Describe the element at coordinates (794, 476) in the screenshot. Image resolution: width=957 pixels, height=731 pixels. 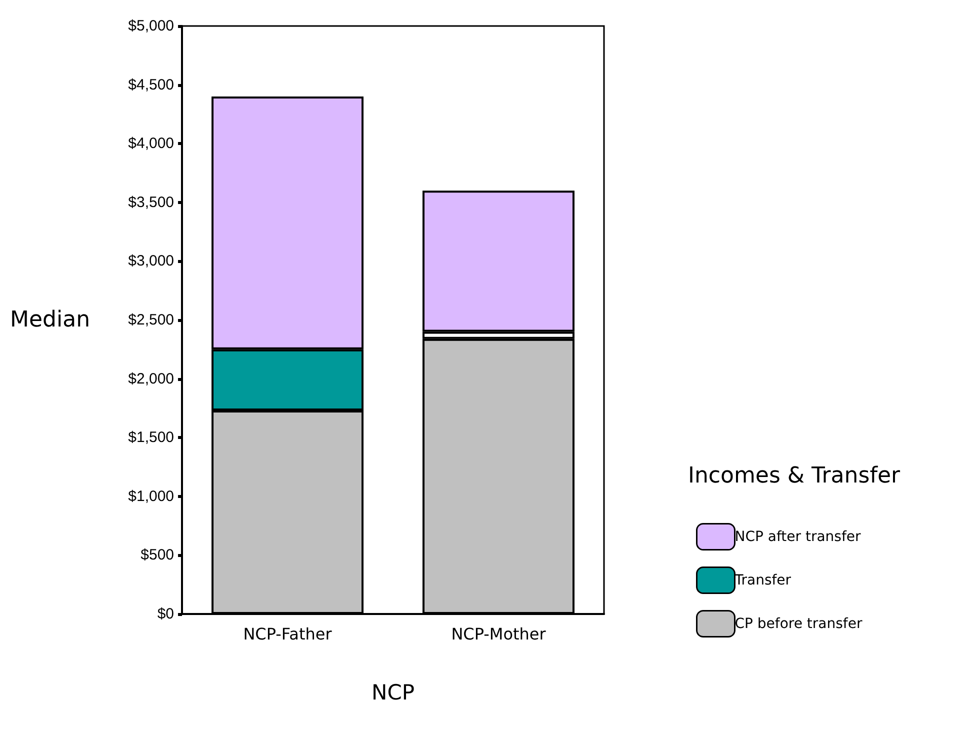
I see `legend-title: Incomes & Transfer` at that location.